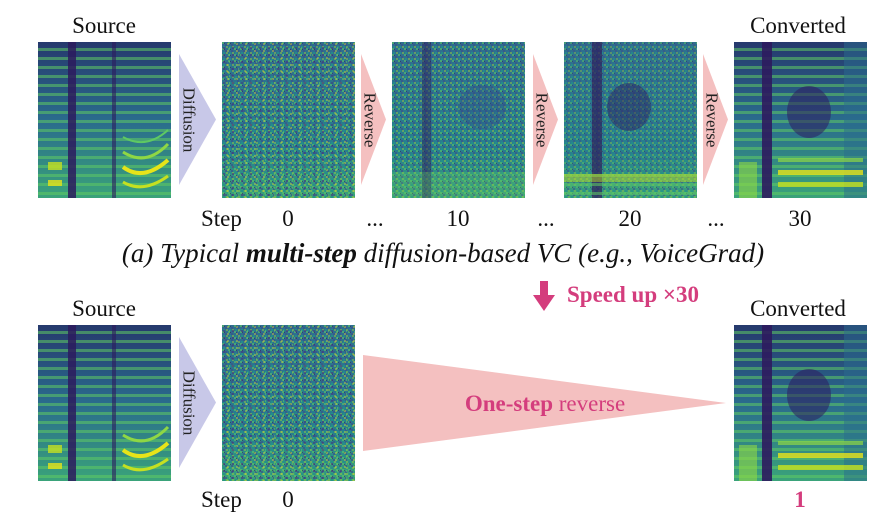 The height and width of the screenshot is (515, 887). I want to click on step-10: 10, so click(458, 218).